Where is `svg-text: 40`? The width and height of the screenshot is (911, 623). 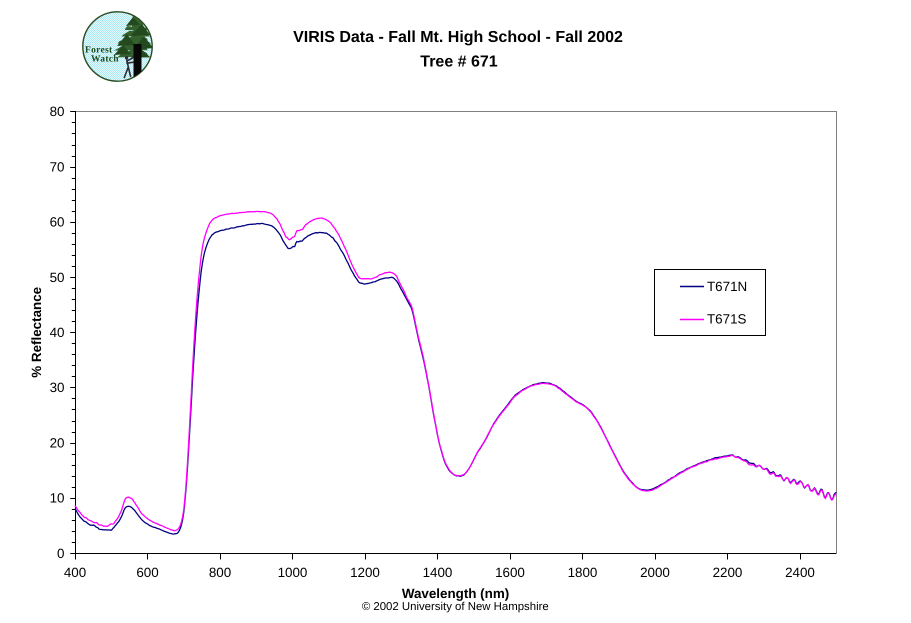
svg-text: 40 is located at coordinates (57, 332).